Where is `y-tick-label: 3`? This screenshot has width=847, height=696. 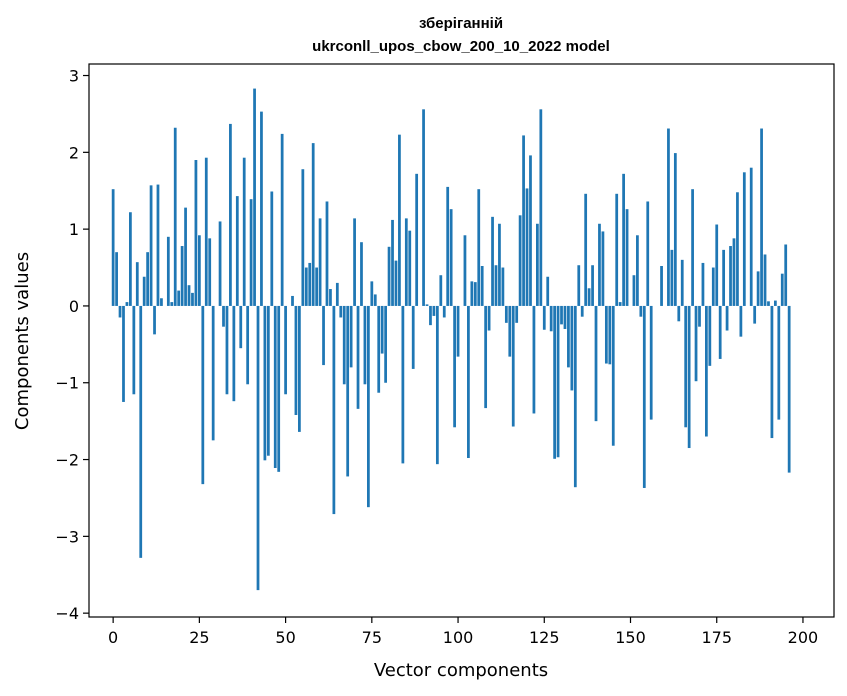 y-tick-label: 3 is located at coordinates (74, 76).